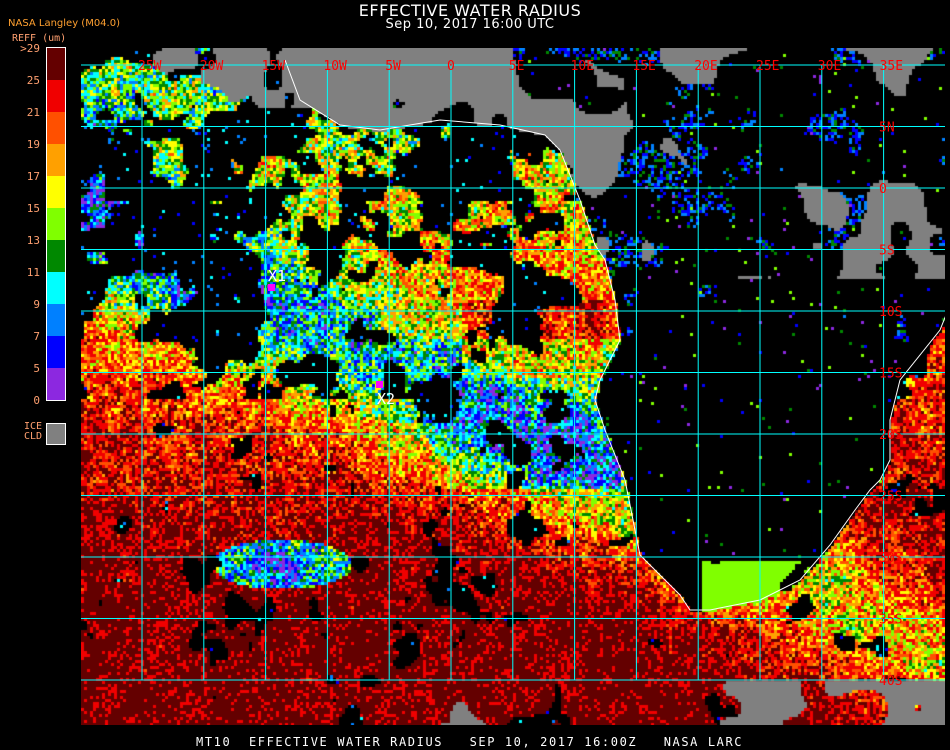 Image resolution: width=950 pixels, height=750 pixels. What do you see at coordinates (883, 189) in the screenshot?
I see `latitude-label: 0` at bounding box center [883, 189].